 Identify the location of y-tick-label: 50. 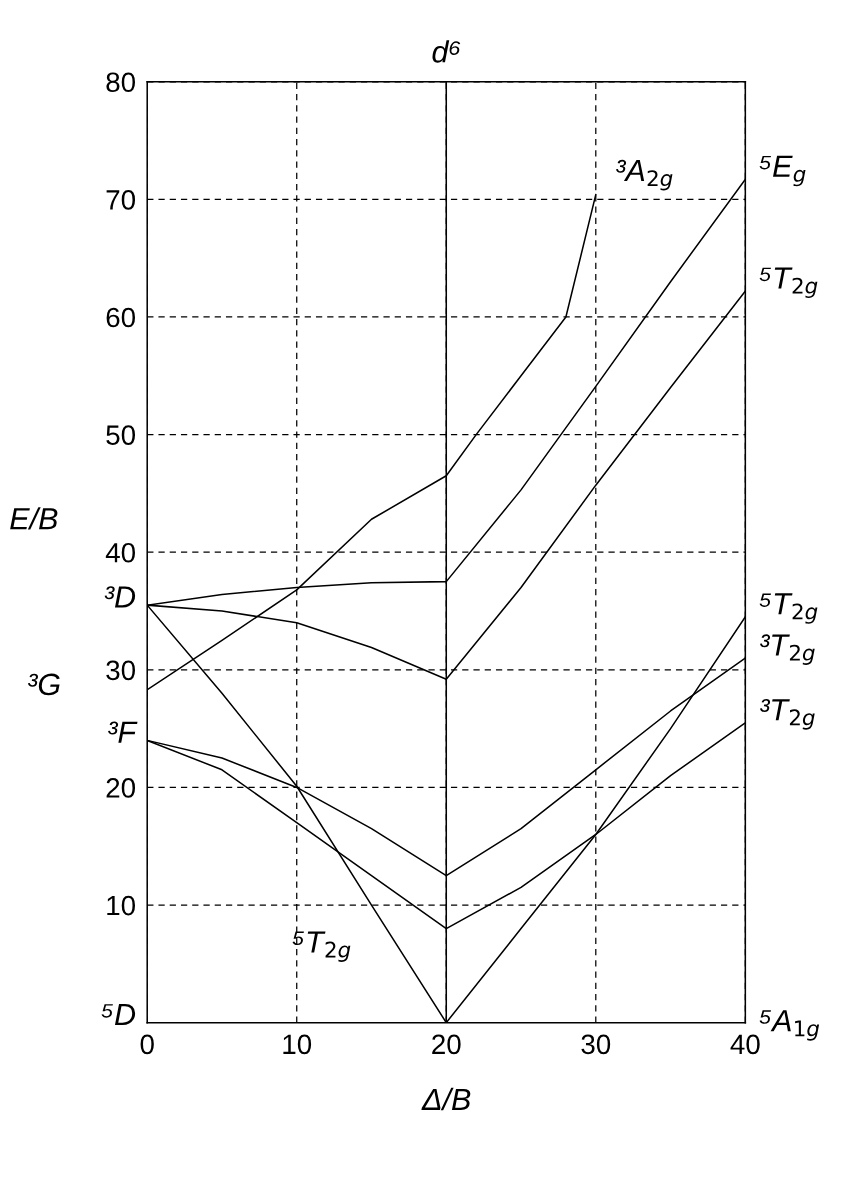
(121, 435).